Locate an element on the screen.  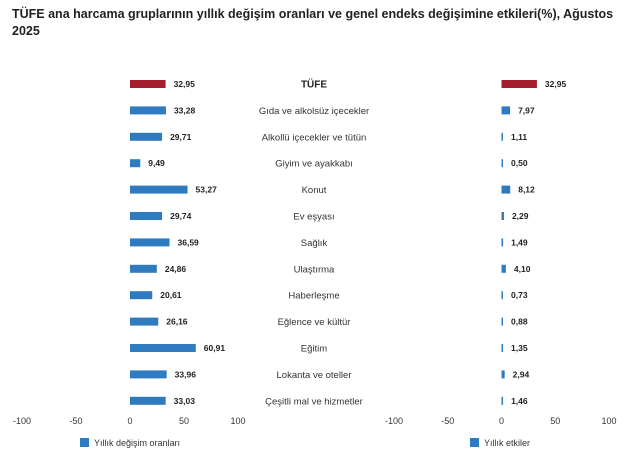
effect-value-label-4: 8,12 is located at coordinates (526, 190).